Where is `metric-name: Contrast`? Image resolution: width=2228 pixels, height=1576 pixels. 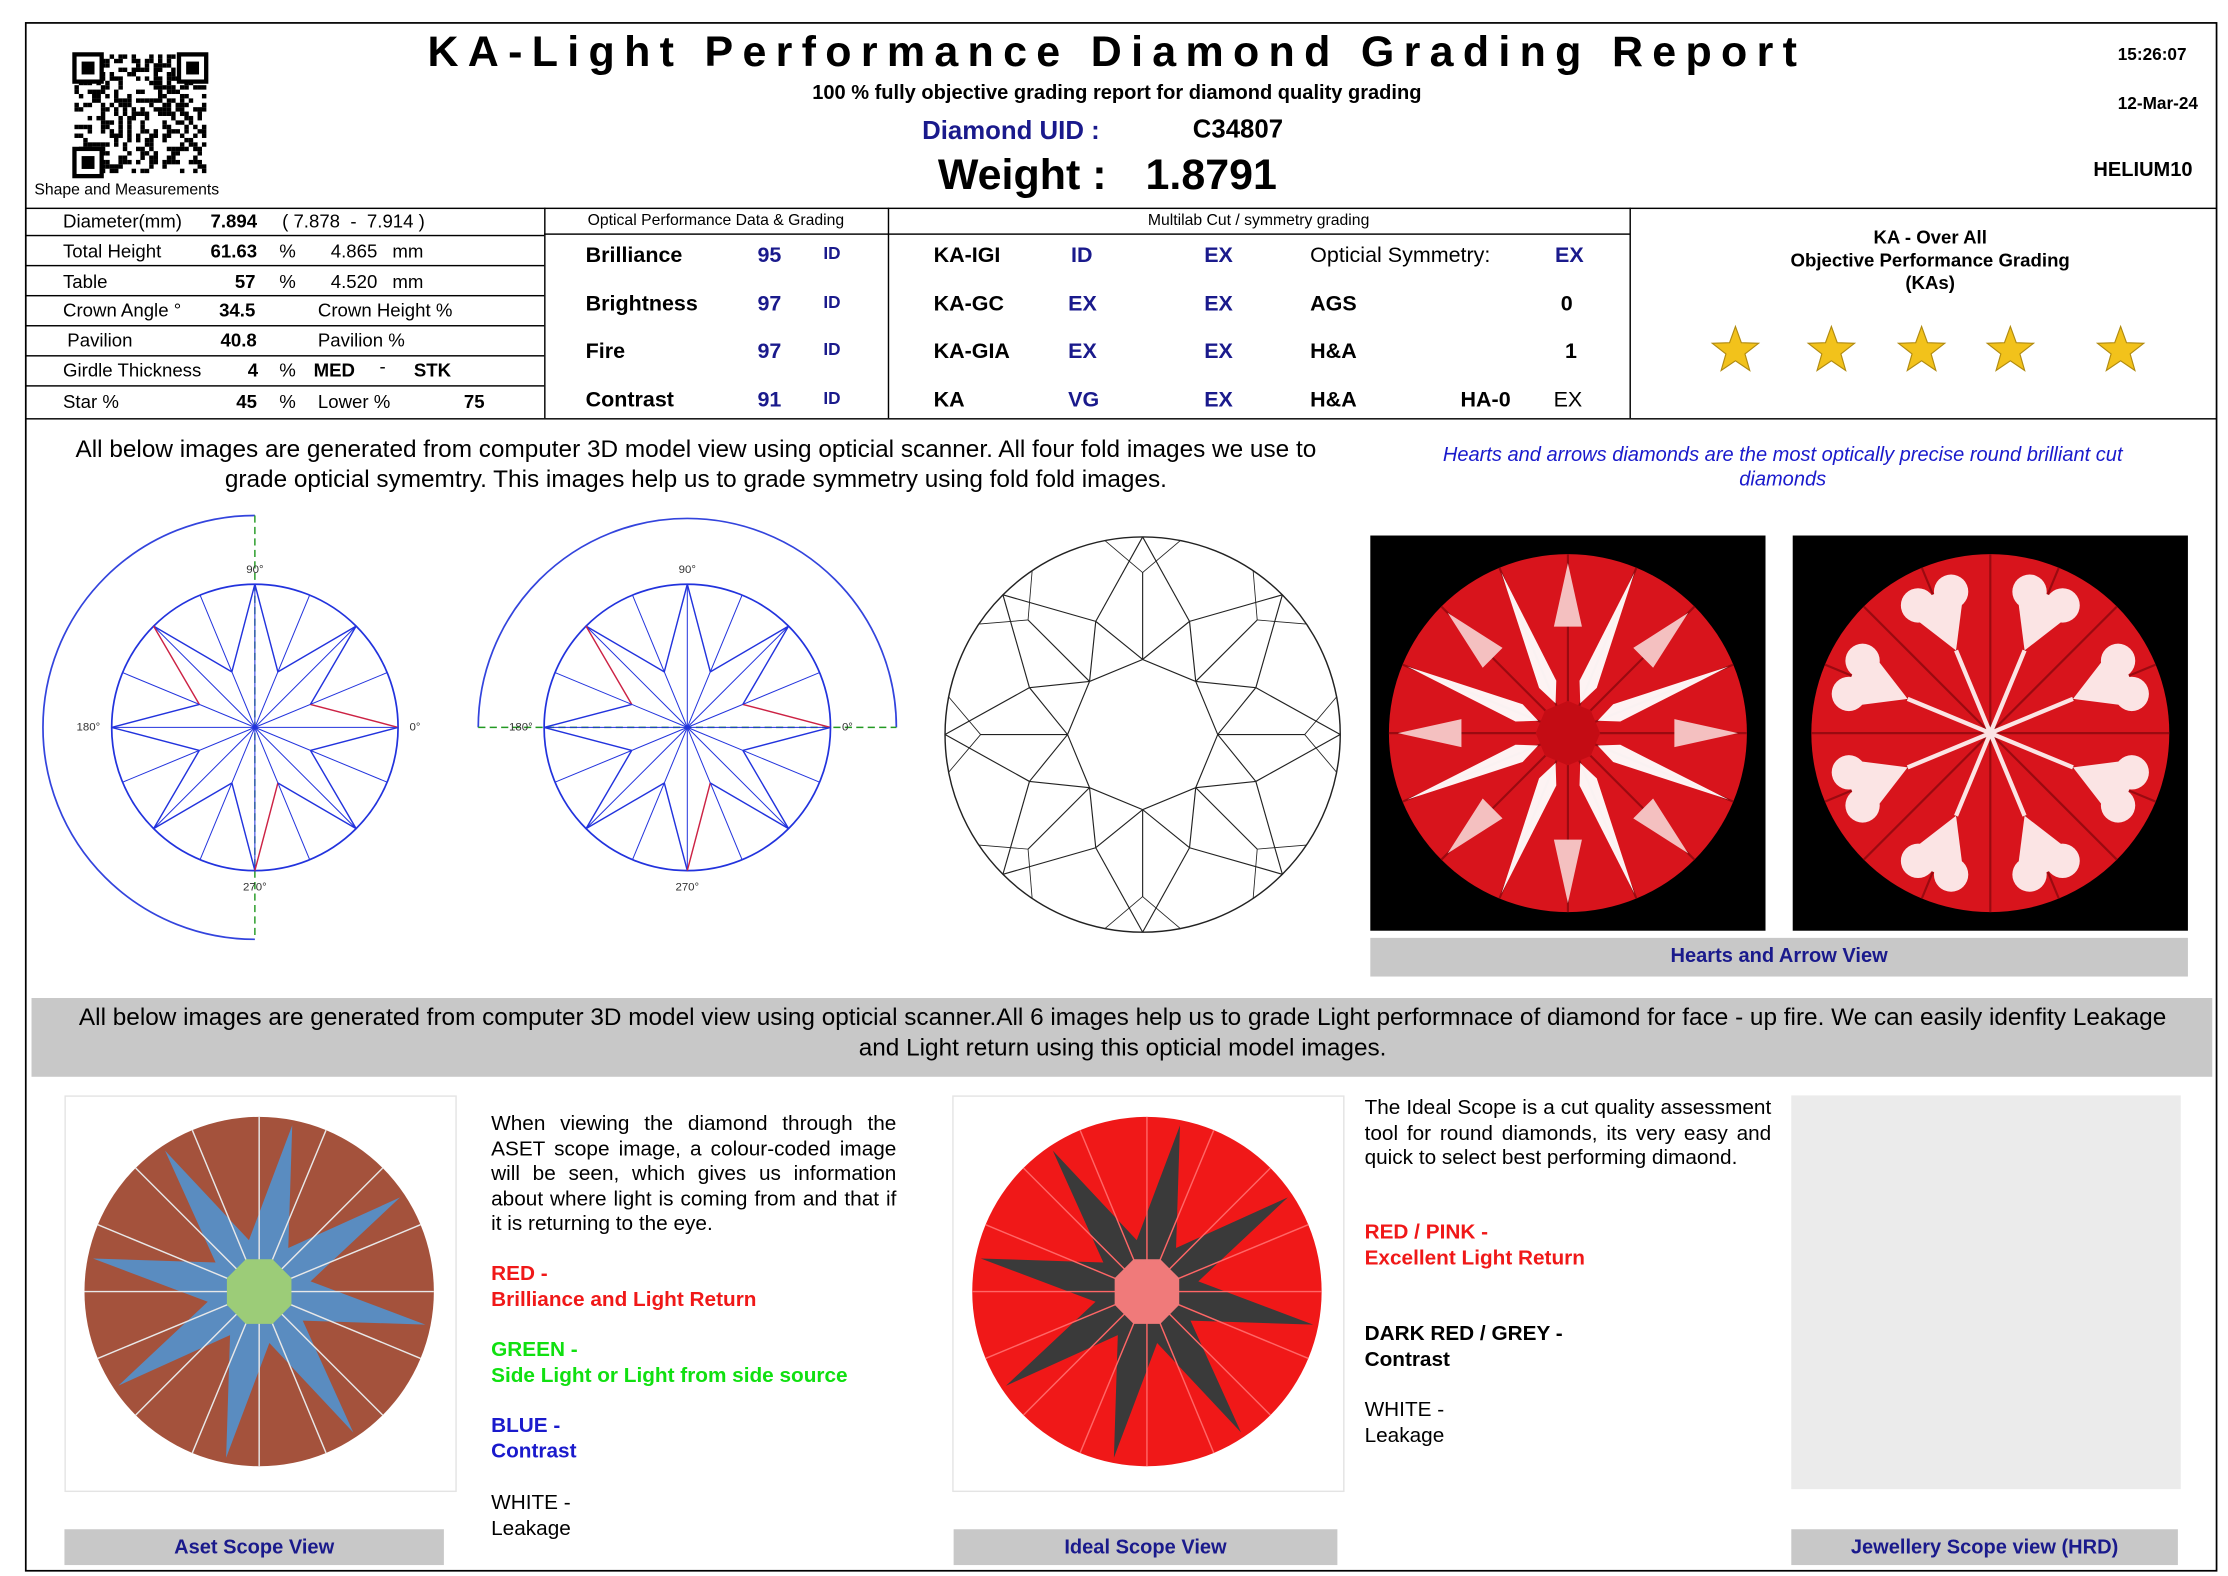
metric-name: Contrast is located at coordinates (629, 400).